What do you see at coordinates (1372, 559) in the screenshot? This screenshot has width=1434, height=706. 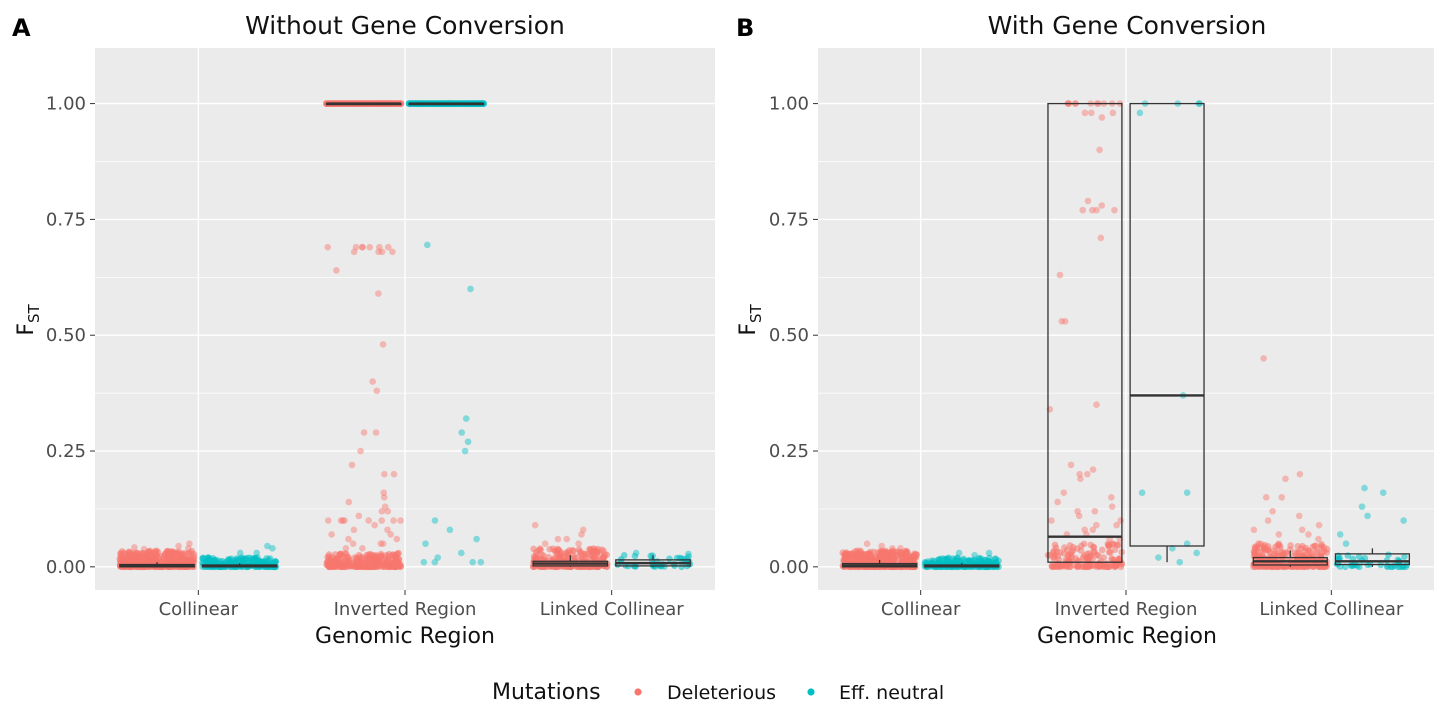 I see `box-body` at bounding box center [1372, 559].